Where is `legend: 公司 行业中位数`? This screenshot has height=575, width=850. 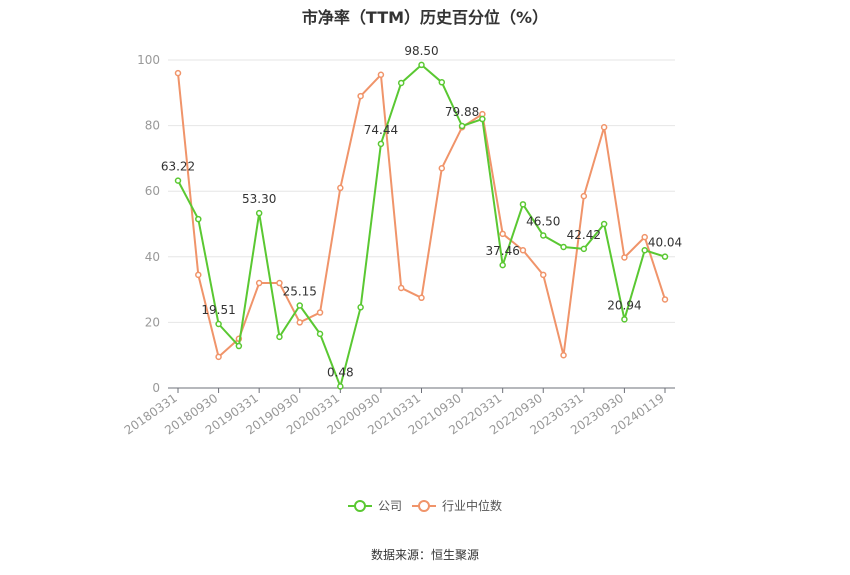 legend: 公司 行业中位数 is located at coordinates (425, 505).